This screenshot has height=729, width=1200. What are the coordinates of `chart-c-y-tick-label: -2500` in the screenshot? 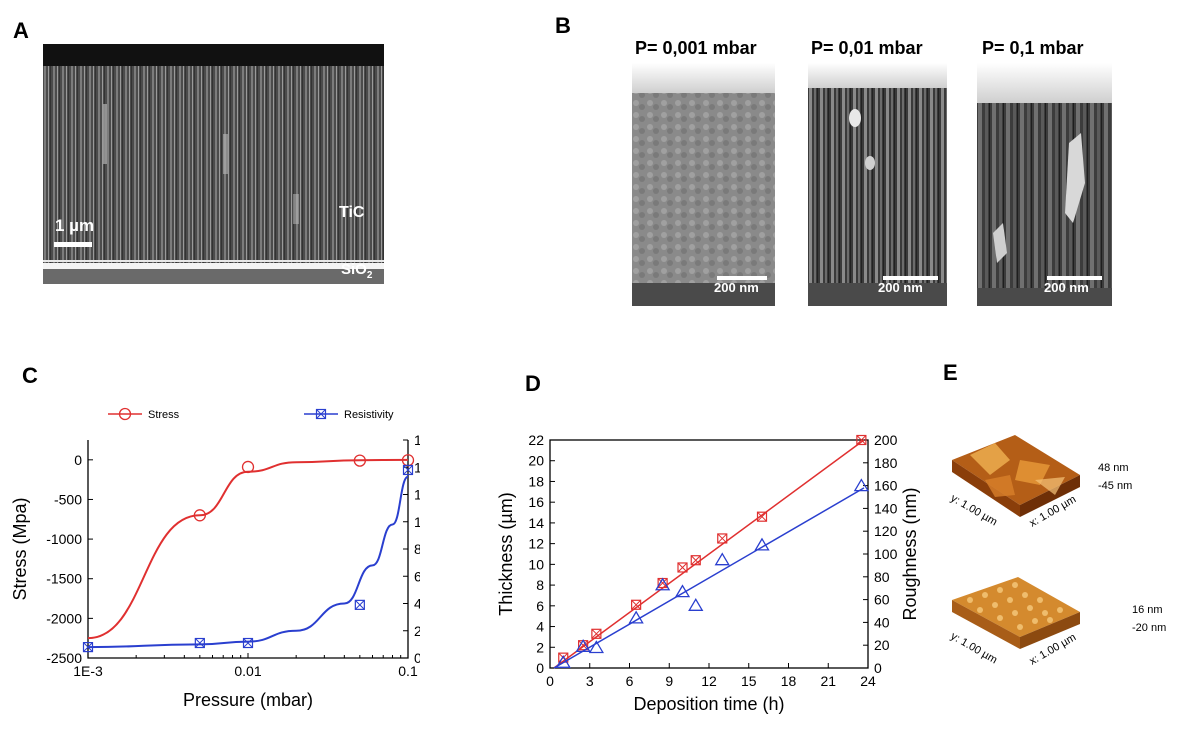 It's located at (64, 658).